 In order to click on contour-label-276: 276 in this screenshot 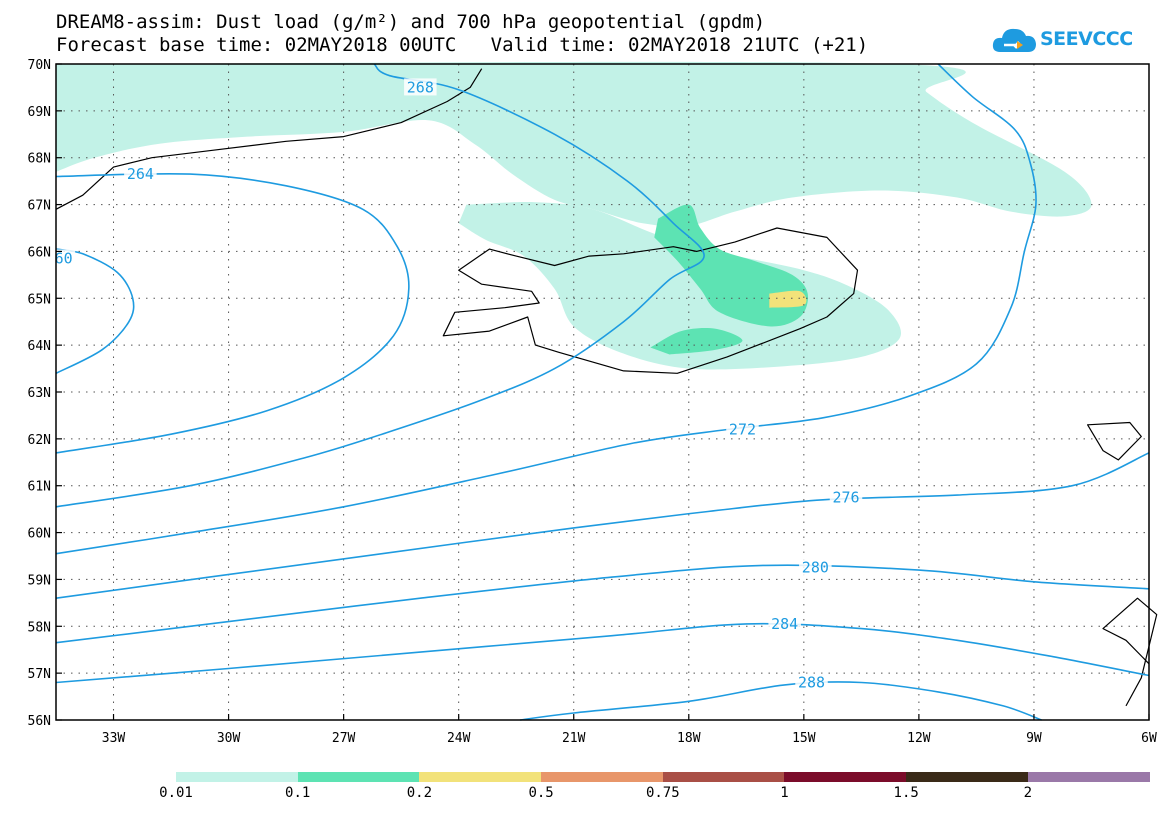, I will do `click(845, 497)`.